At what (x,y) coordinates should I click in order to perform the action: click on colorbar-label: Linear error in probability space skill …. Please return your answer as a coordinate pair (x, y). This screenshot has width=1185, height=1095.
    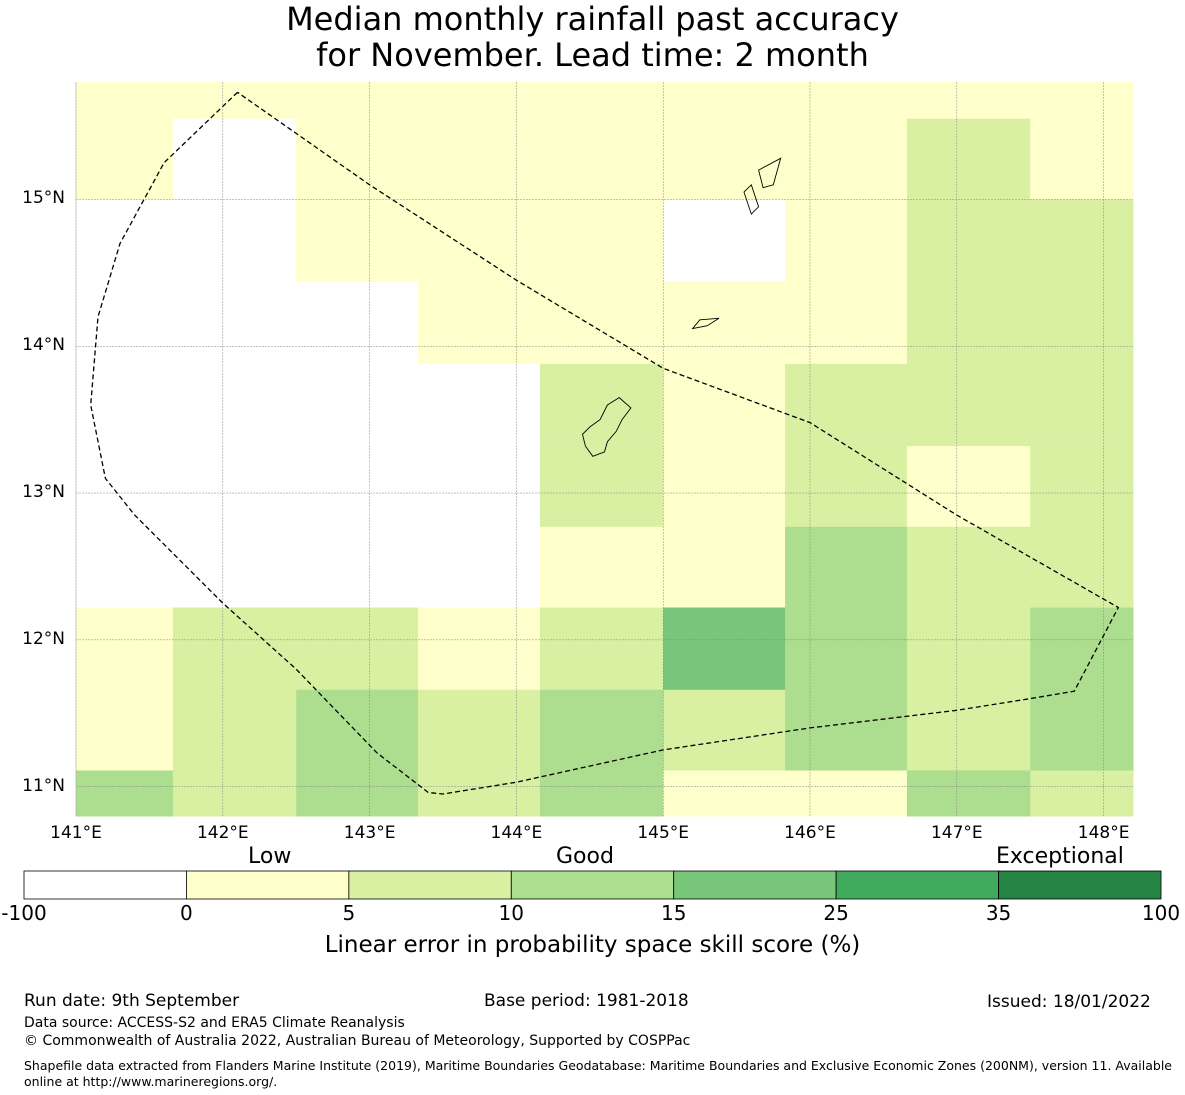
    Looking at the image, I should click on (592, 945).